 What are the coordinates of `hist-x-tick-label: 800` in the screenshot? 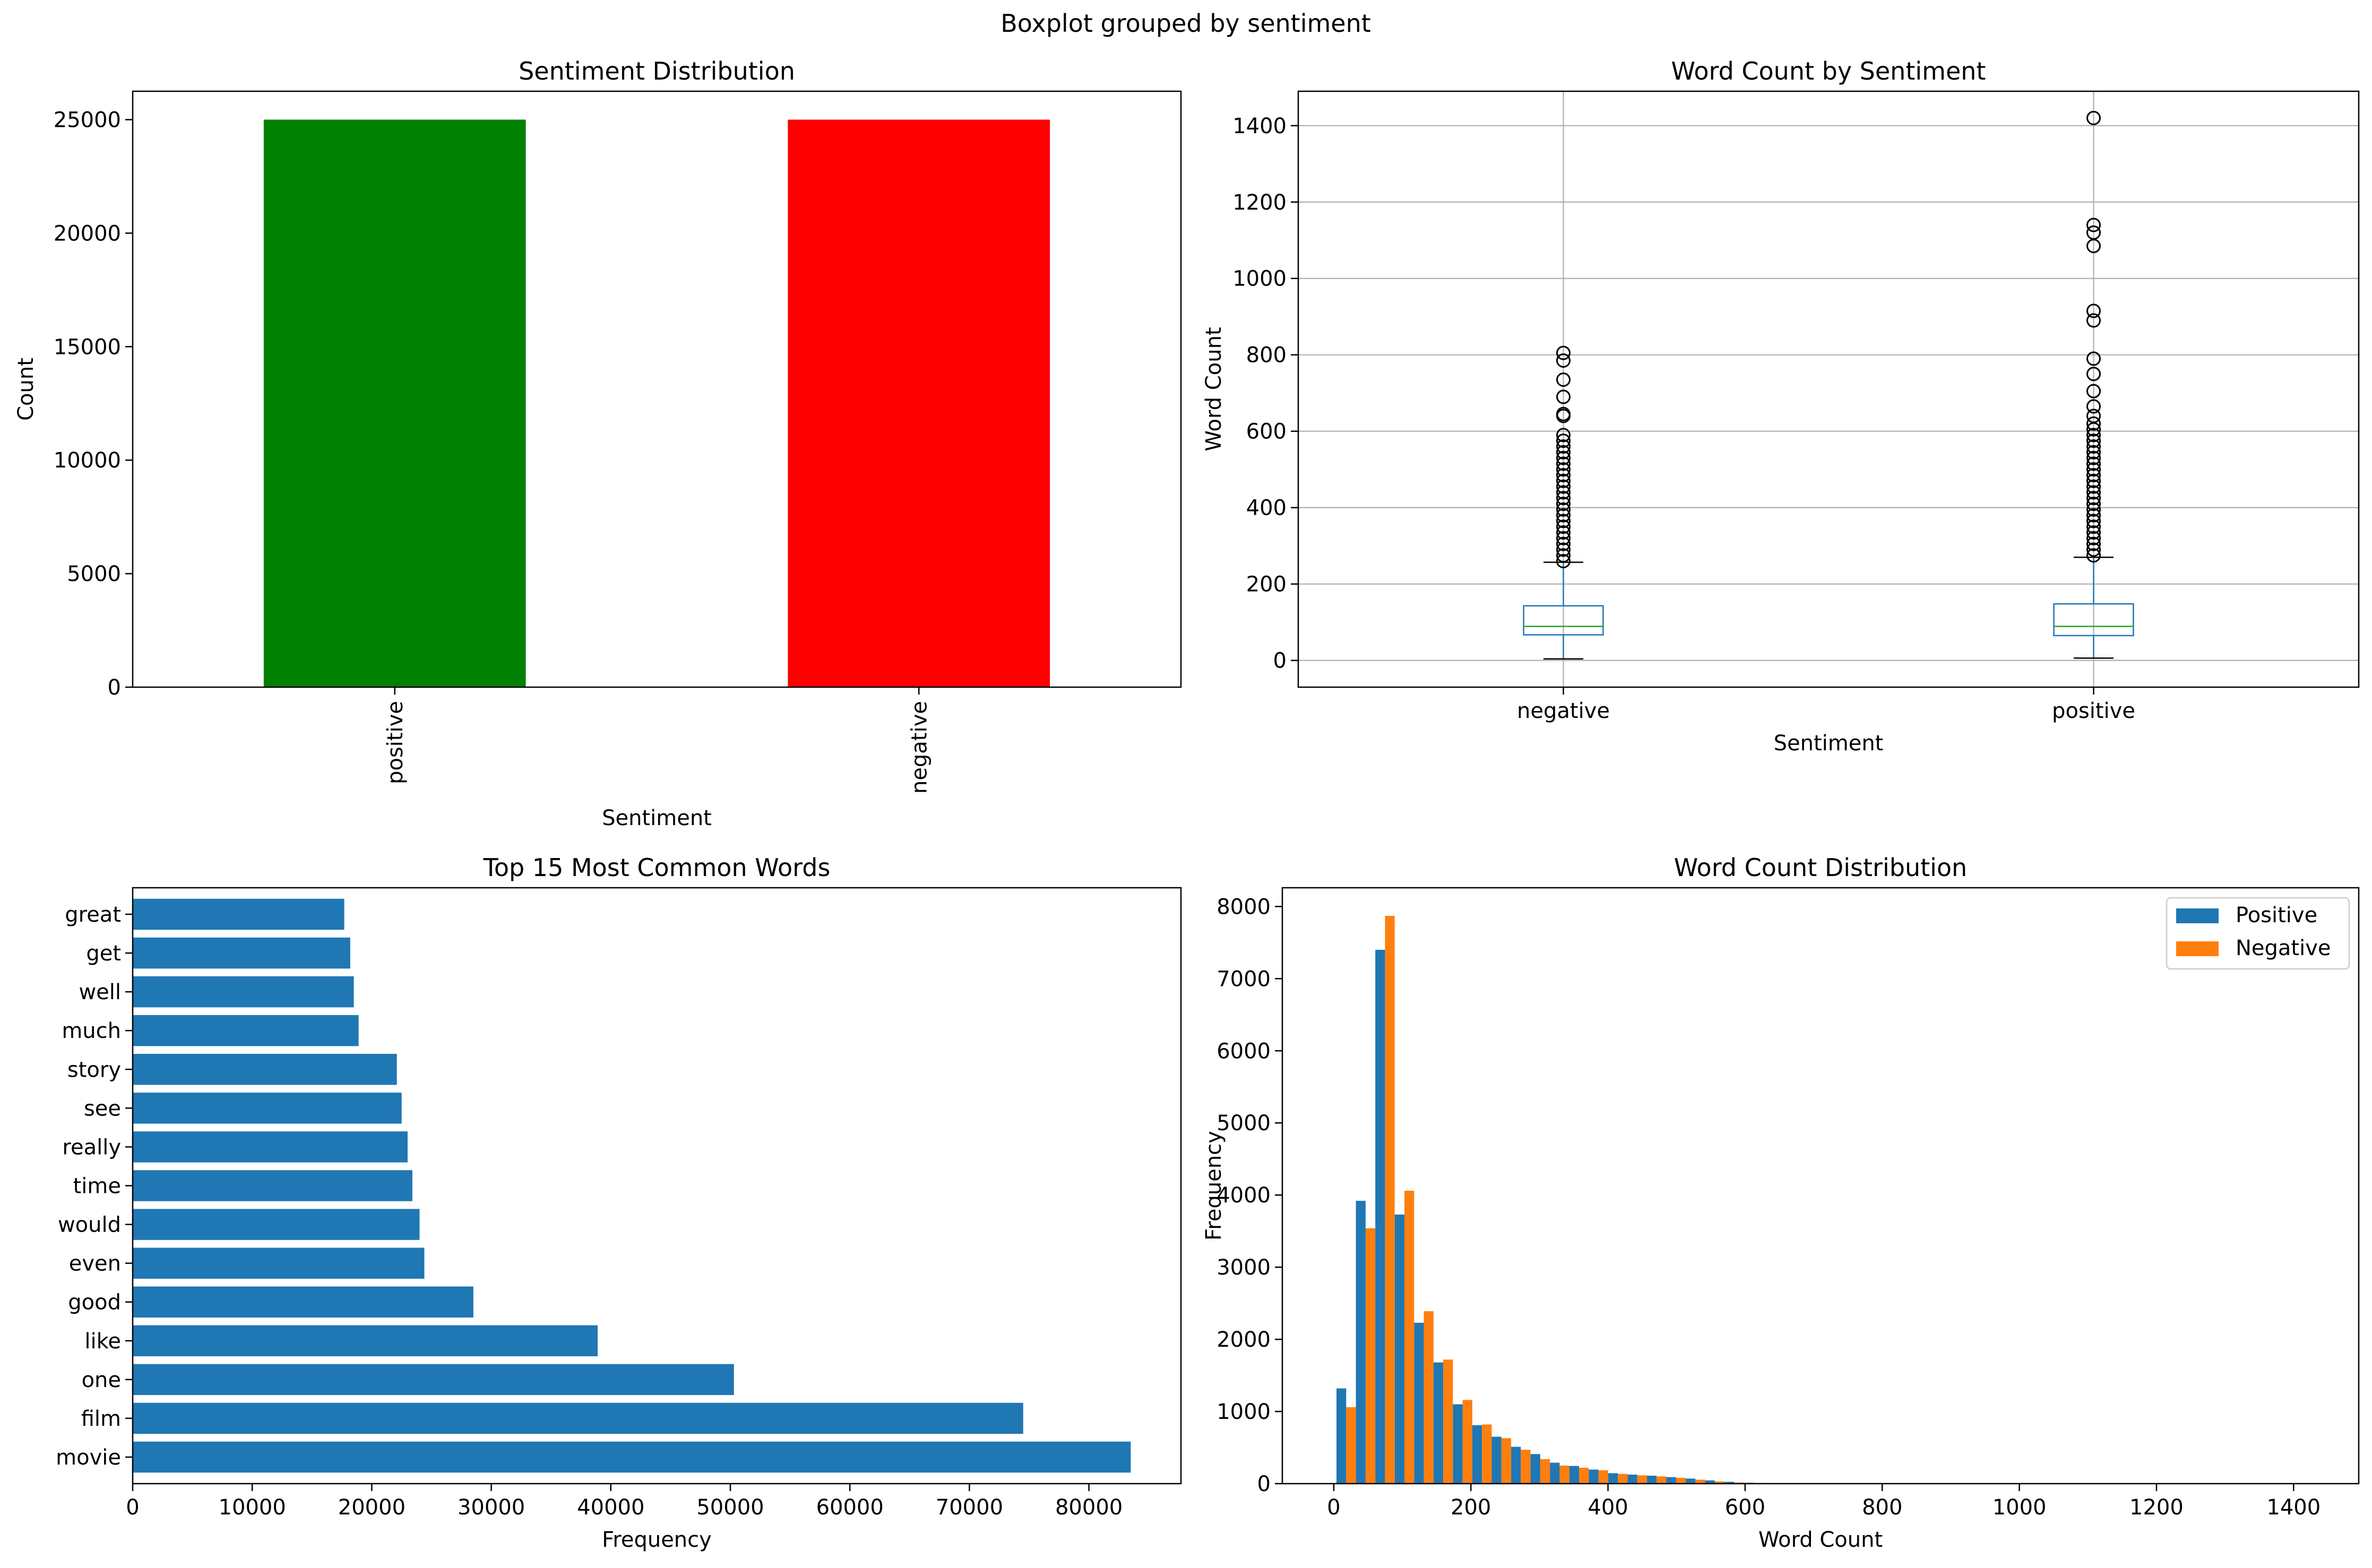 It's located at (1882, 1507).